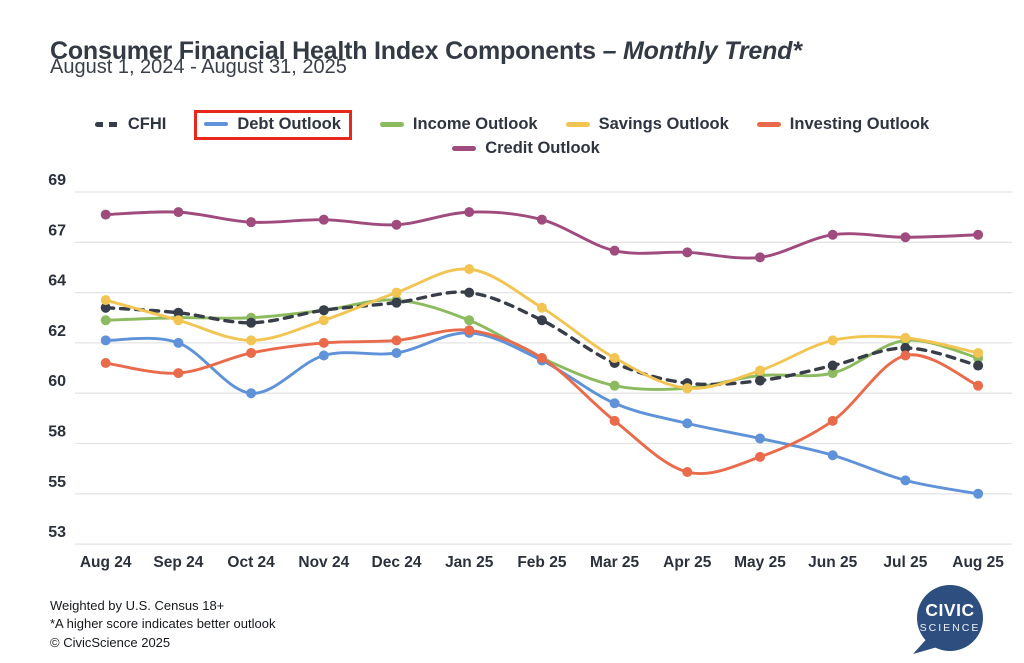  I want to click on legend-item-investing-outlook: Investing Outlook, so click(843, 124).